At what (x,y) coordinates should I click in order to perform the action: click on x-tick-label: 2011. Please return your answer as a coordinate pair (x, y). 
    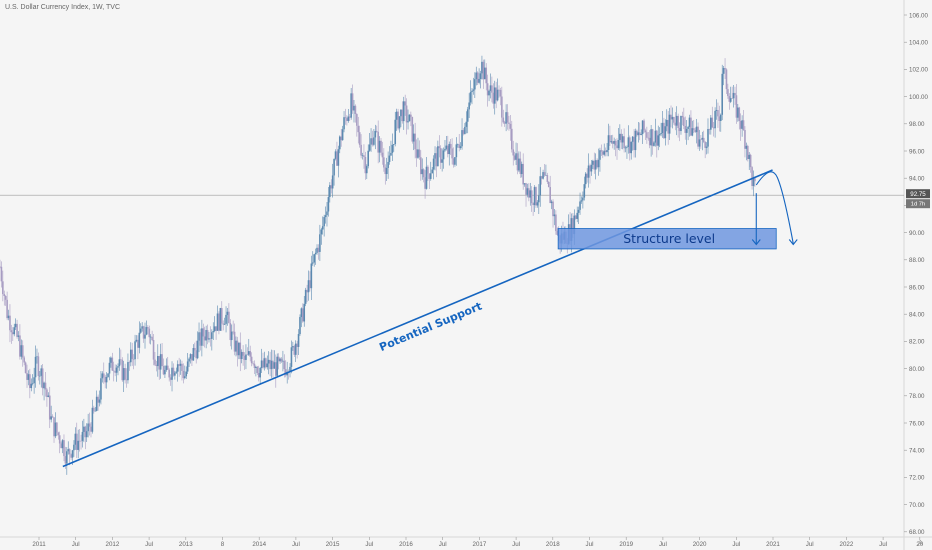
    Looking at the image, I should click on (39, 544).